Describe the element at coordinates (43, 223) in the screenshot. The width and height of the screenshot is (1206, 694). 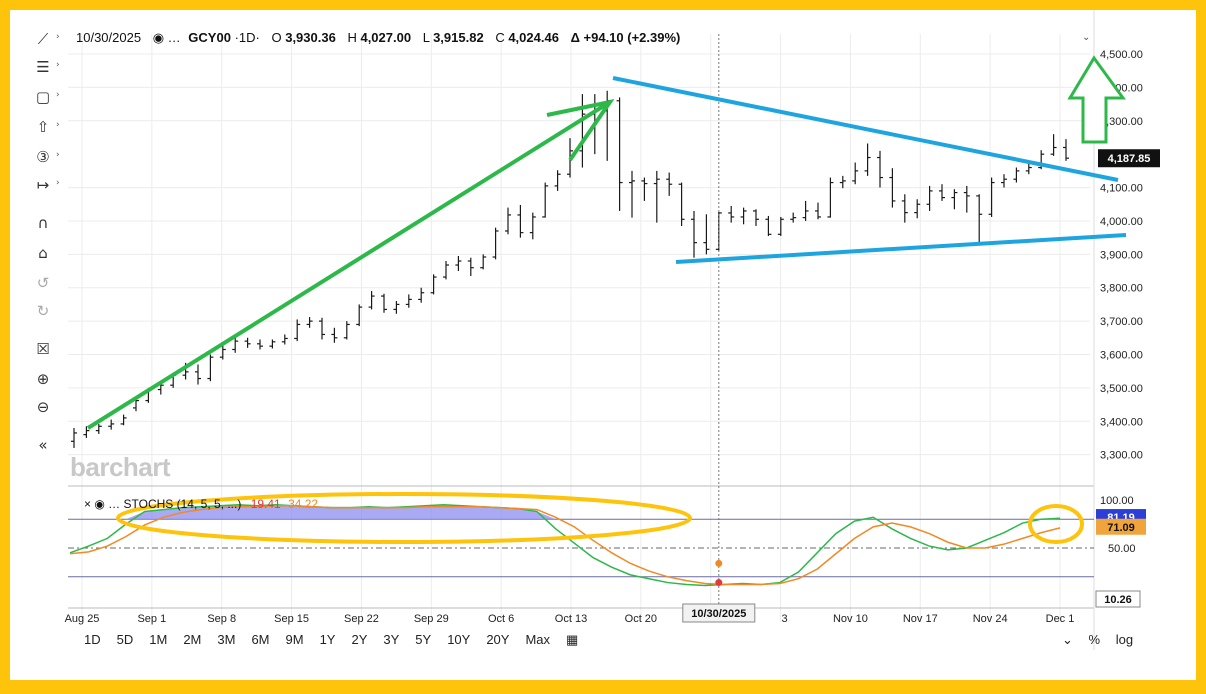
I see `magnet-icon: ∩` at that location.